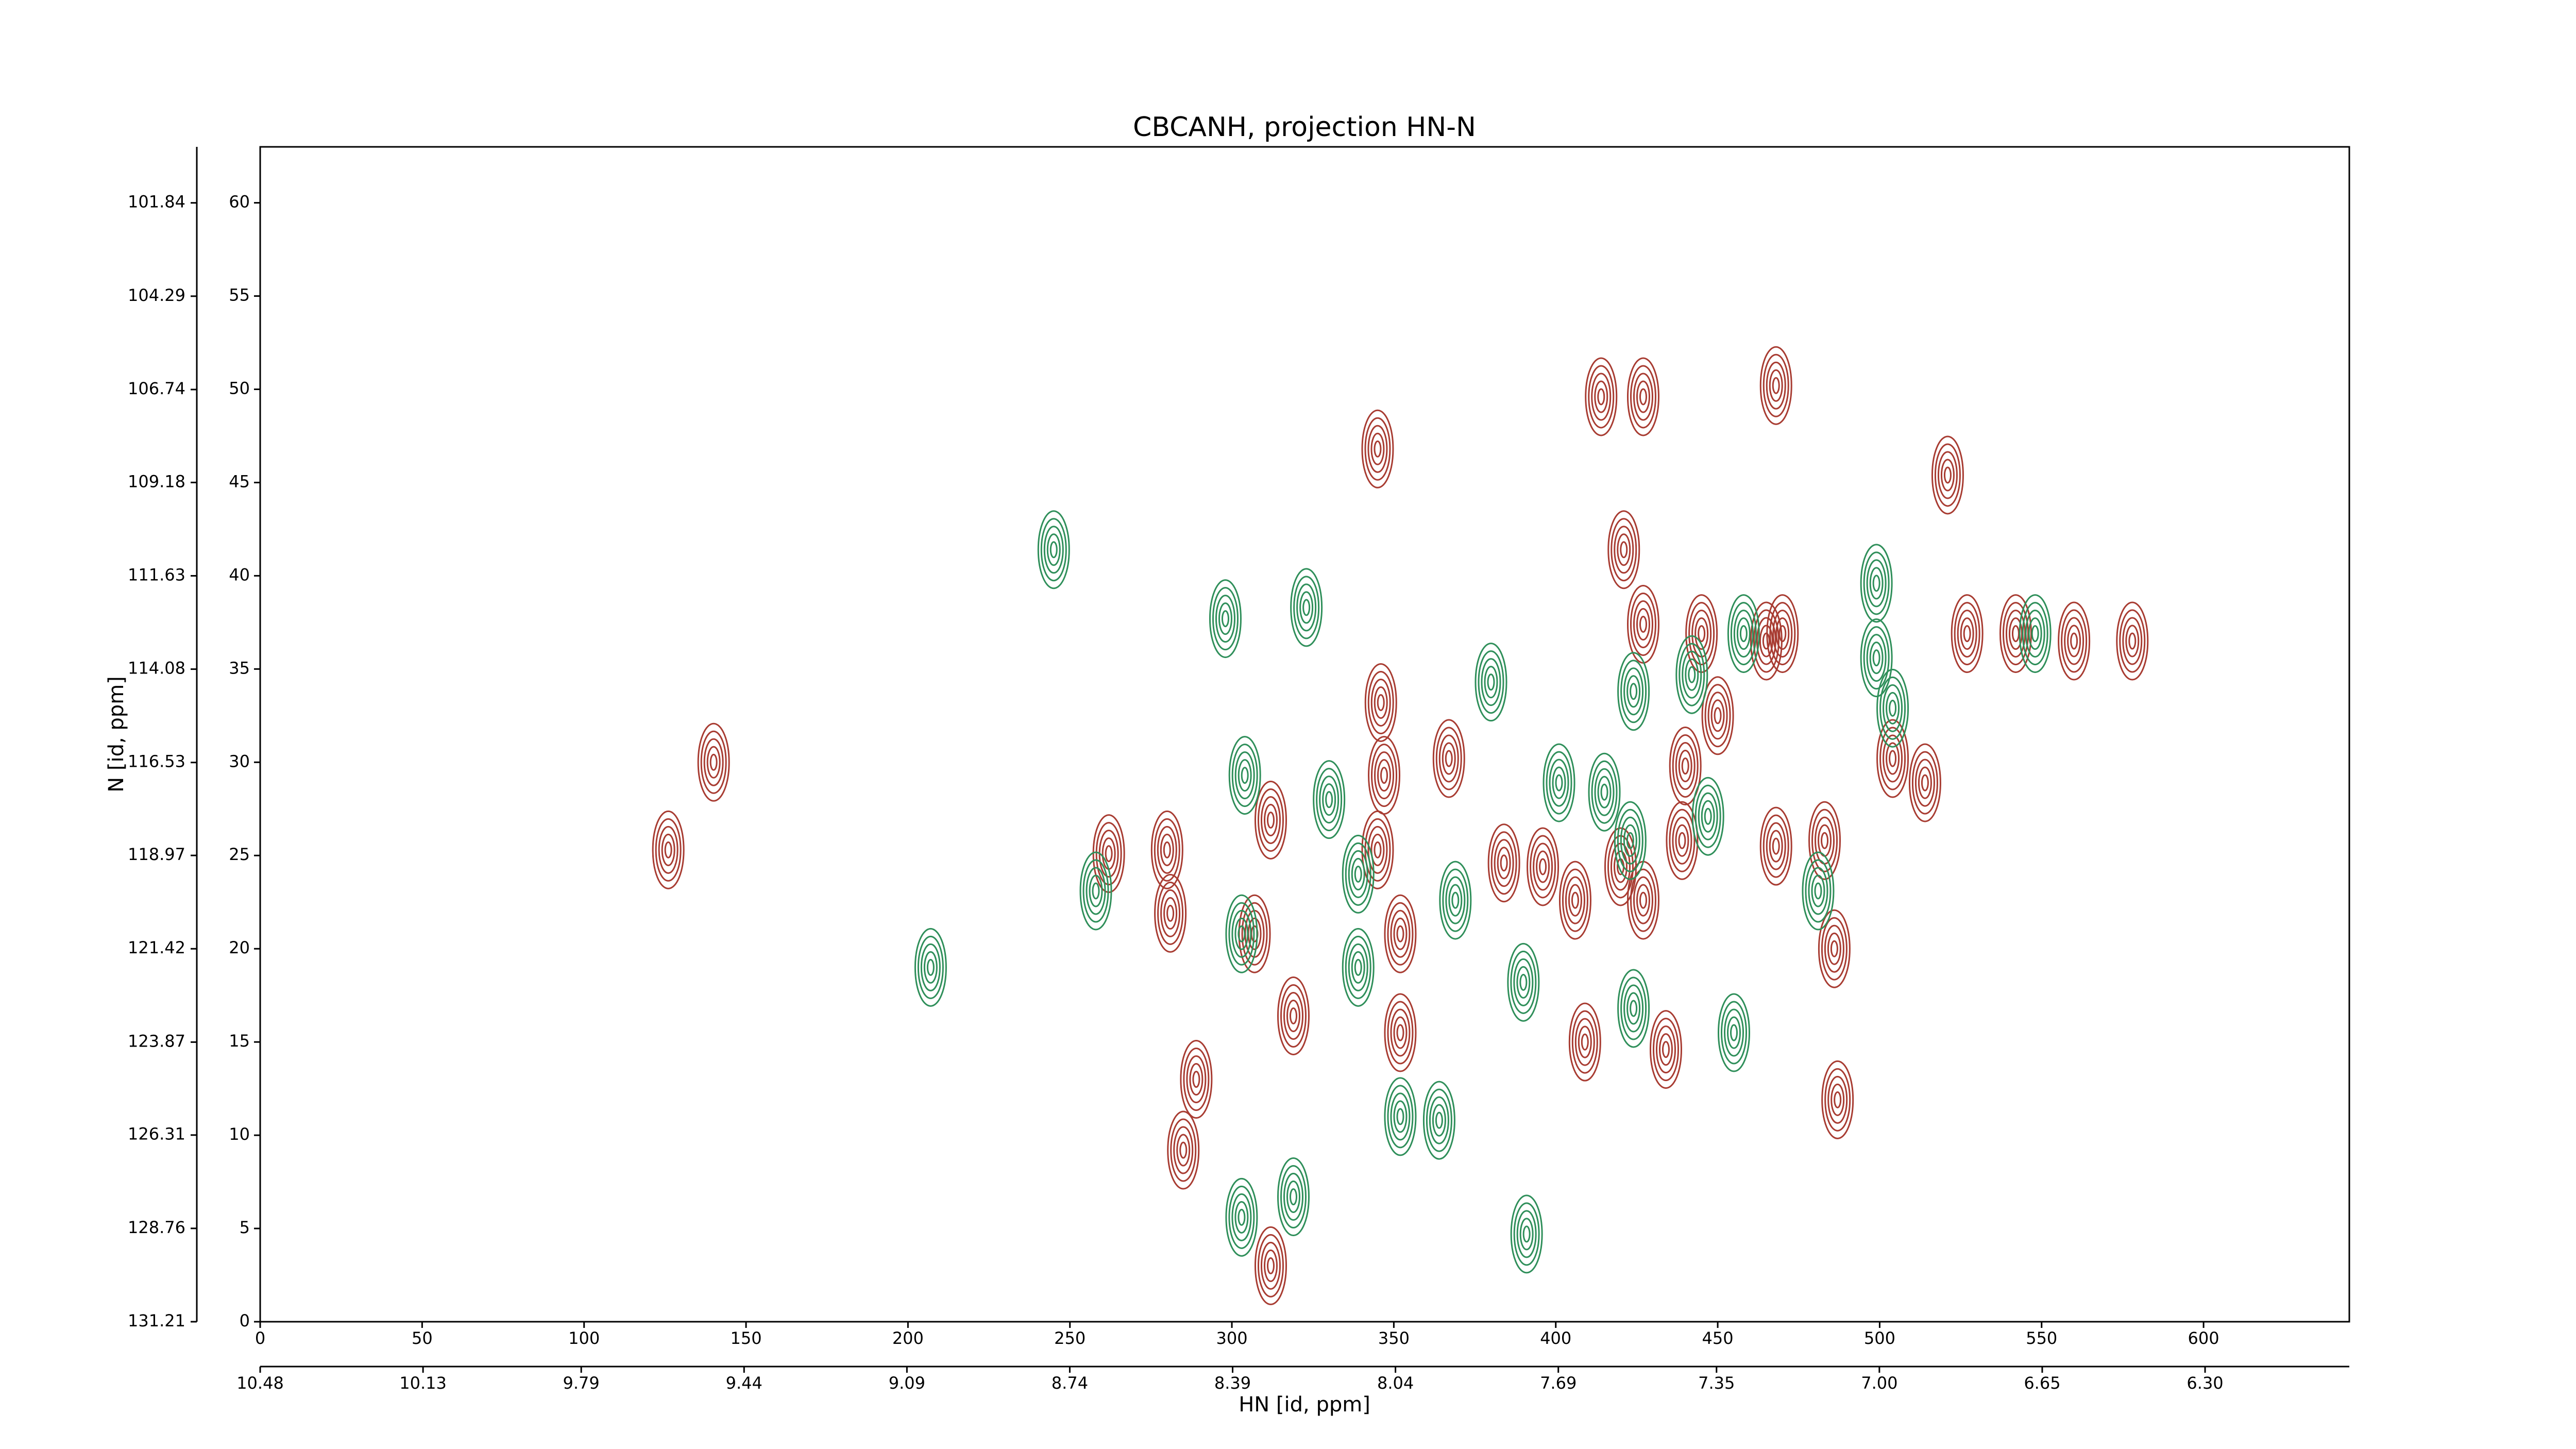 The width and height of the screenshot is (2576, 1449). I want to click on y-tick-label: 60, so click(239, 202).